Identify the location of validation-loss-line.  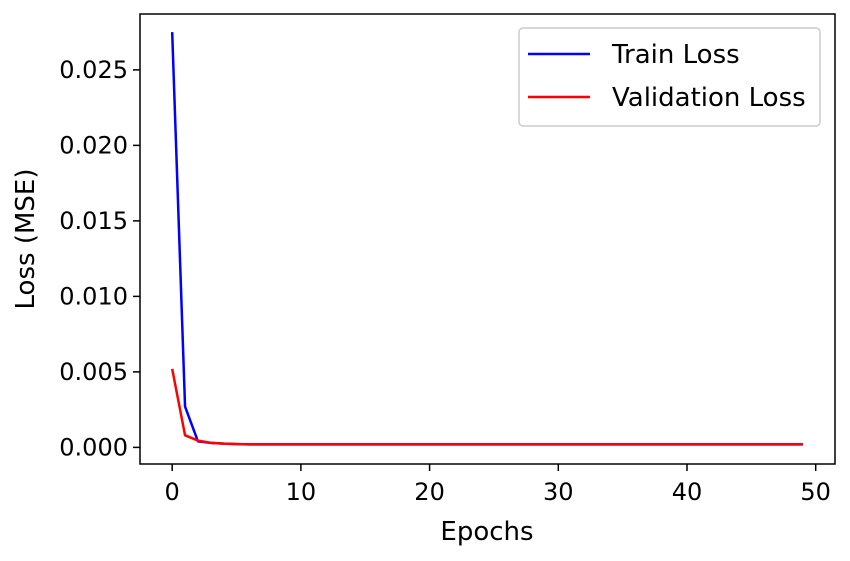
(486, 407).